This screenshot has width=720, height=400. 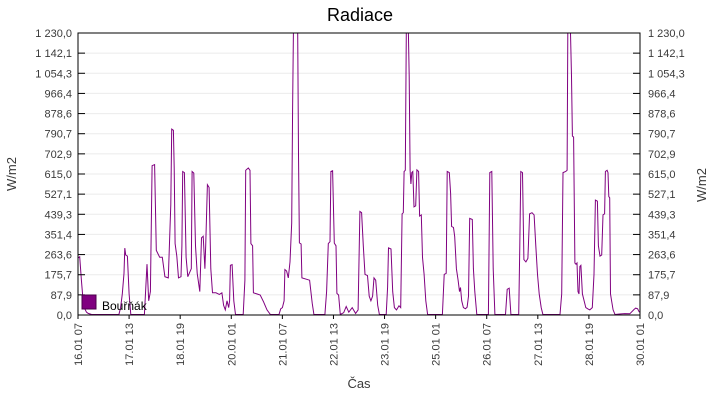 What do you see at coordinates (58, 175) in the screenshot?
I see `y-axis-tick-label-left: 615,0` at bounding box center [58, 175].